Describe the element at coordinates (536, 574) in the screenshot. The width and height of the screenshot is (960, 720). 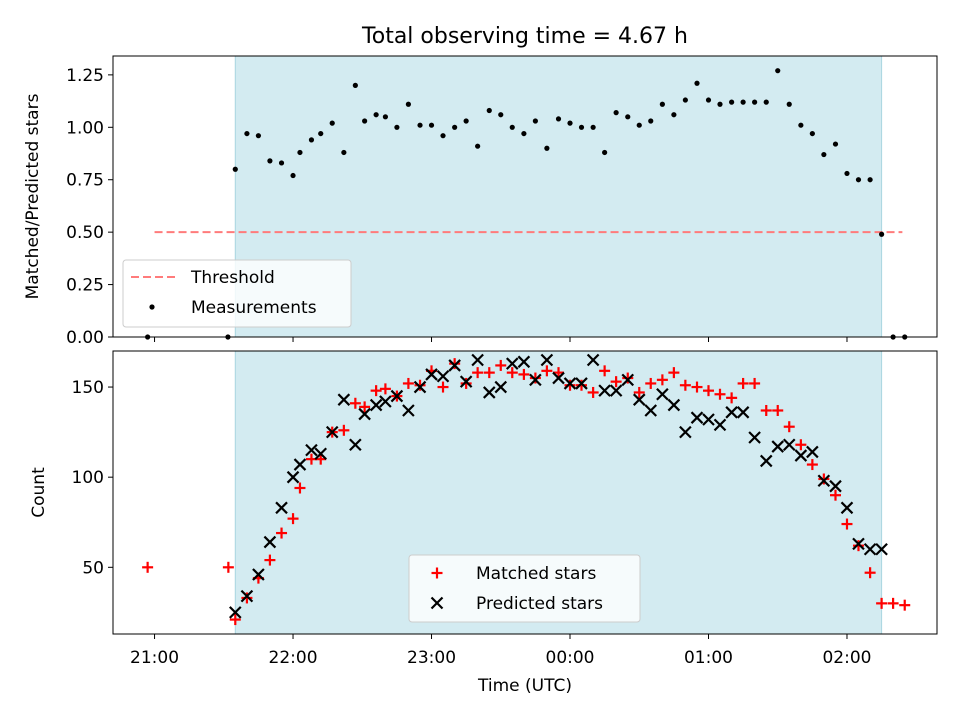
I see `legend-matched-label: Matched stars` at that location.